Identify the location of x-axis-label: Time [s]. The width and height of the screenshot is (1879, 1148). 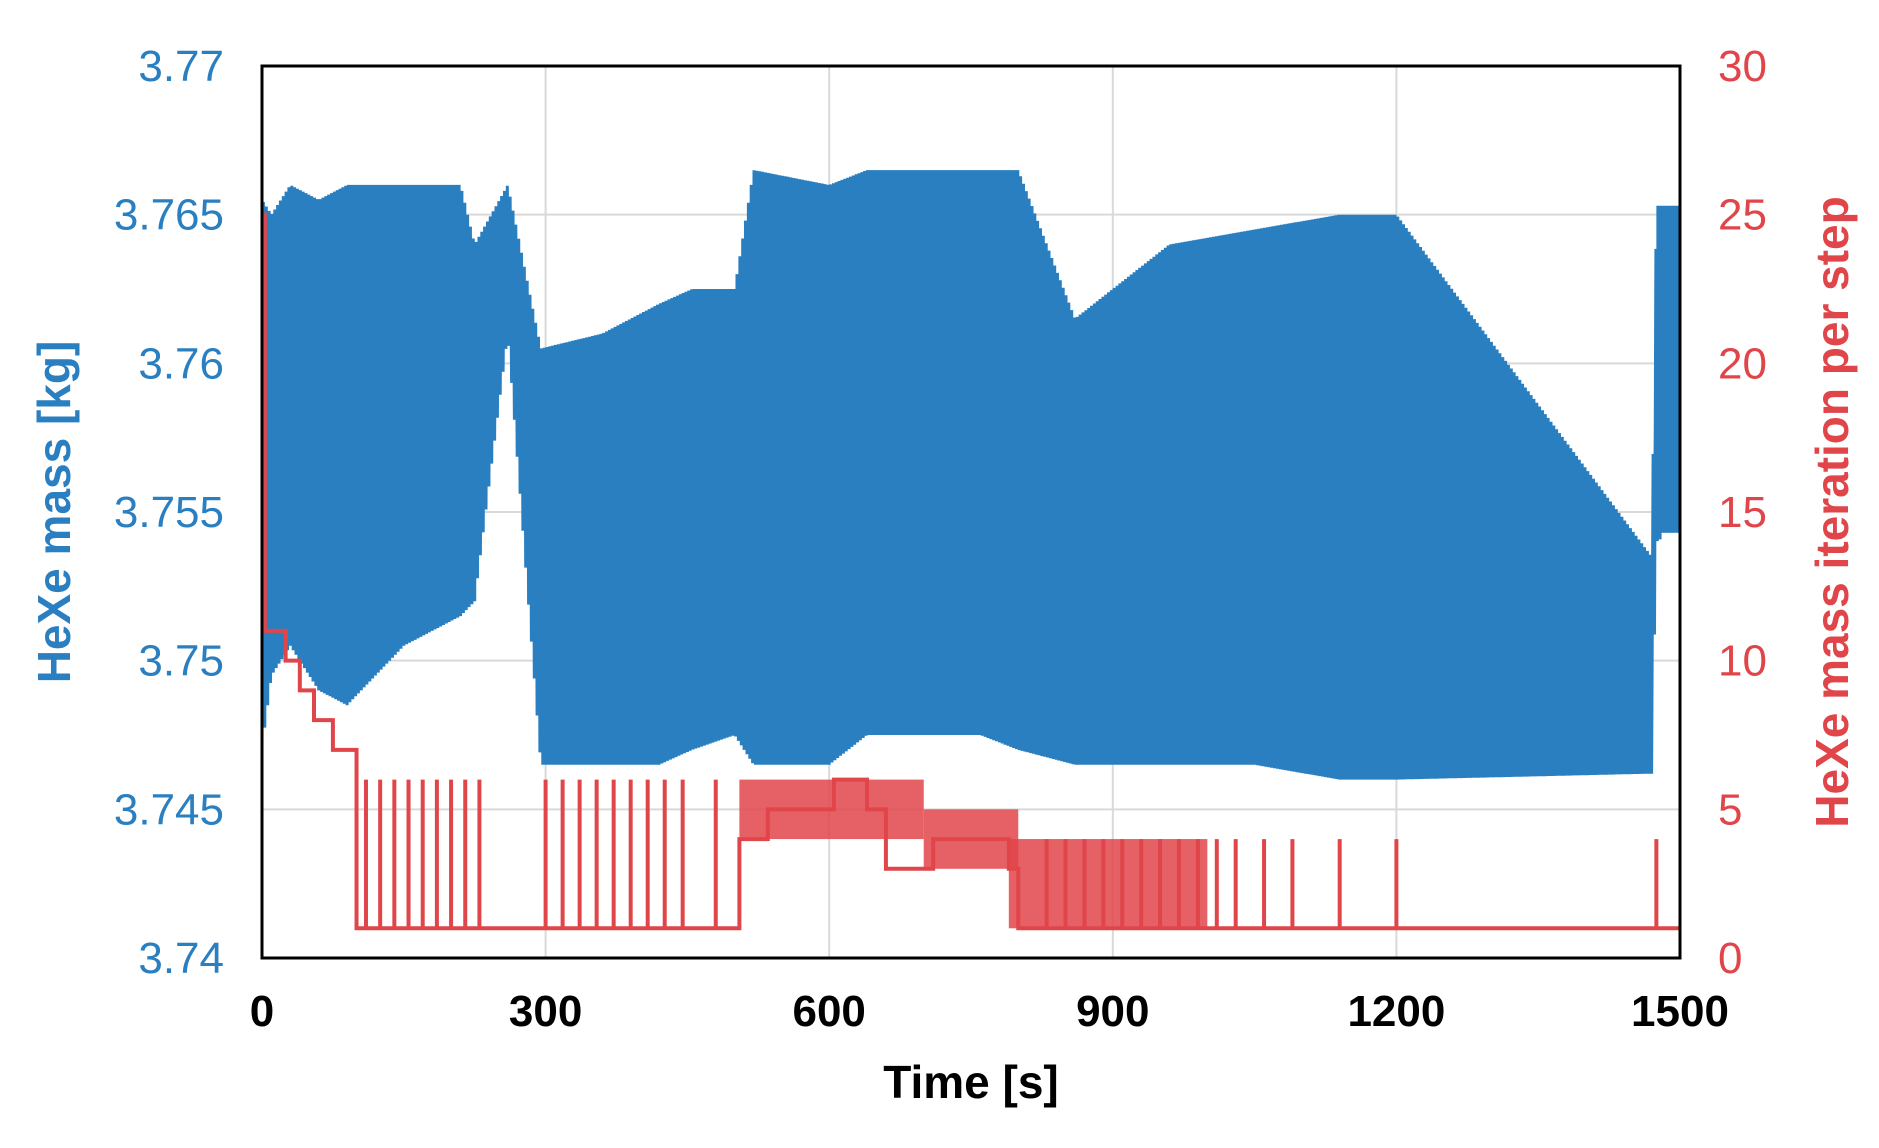
(971, 1082).